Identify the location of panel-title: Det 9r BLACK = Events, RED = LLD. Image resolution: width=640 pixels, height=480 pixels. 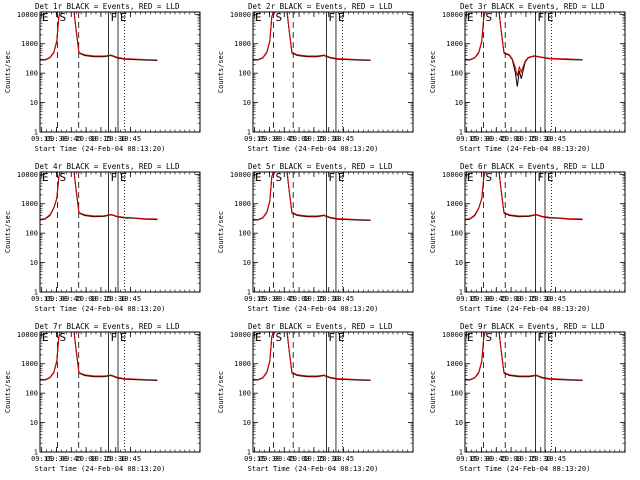
(532, 326).